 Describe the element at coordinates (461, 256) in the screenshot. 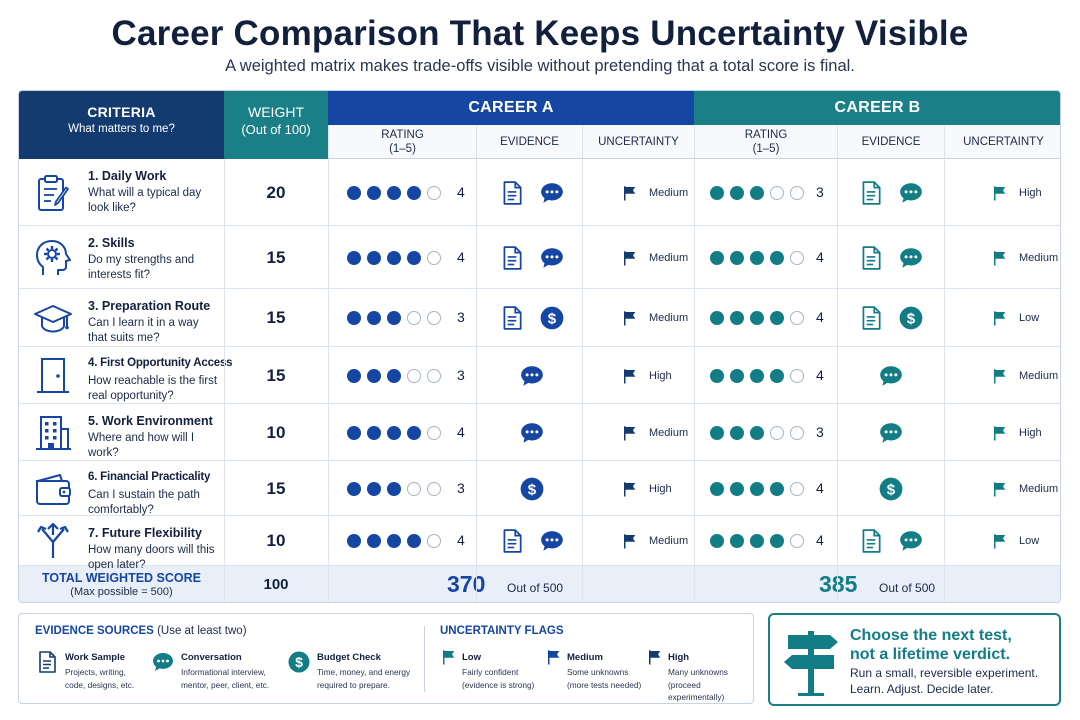

I see `career-a-rating-value: 4` at that location.